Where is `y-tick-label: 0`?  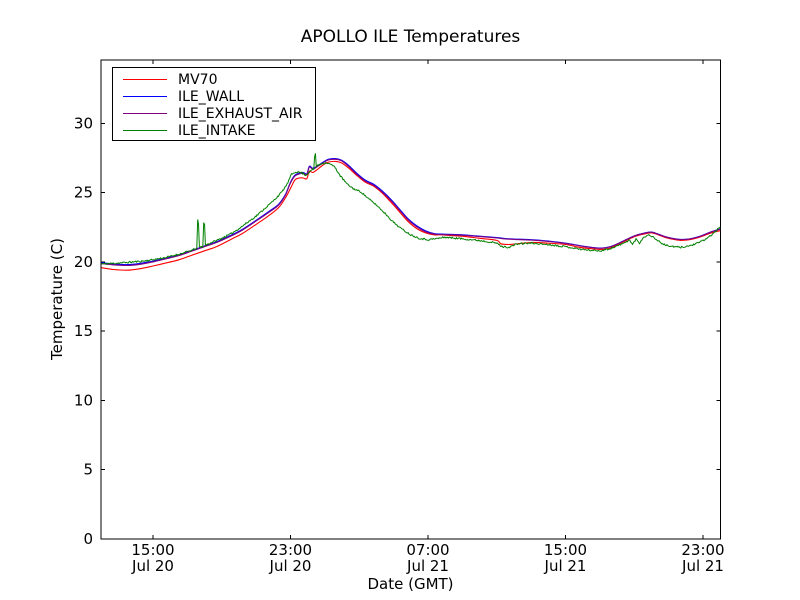
y-tick-label: 0 is located at coordinates (88, 539).